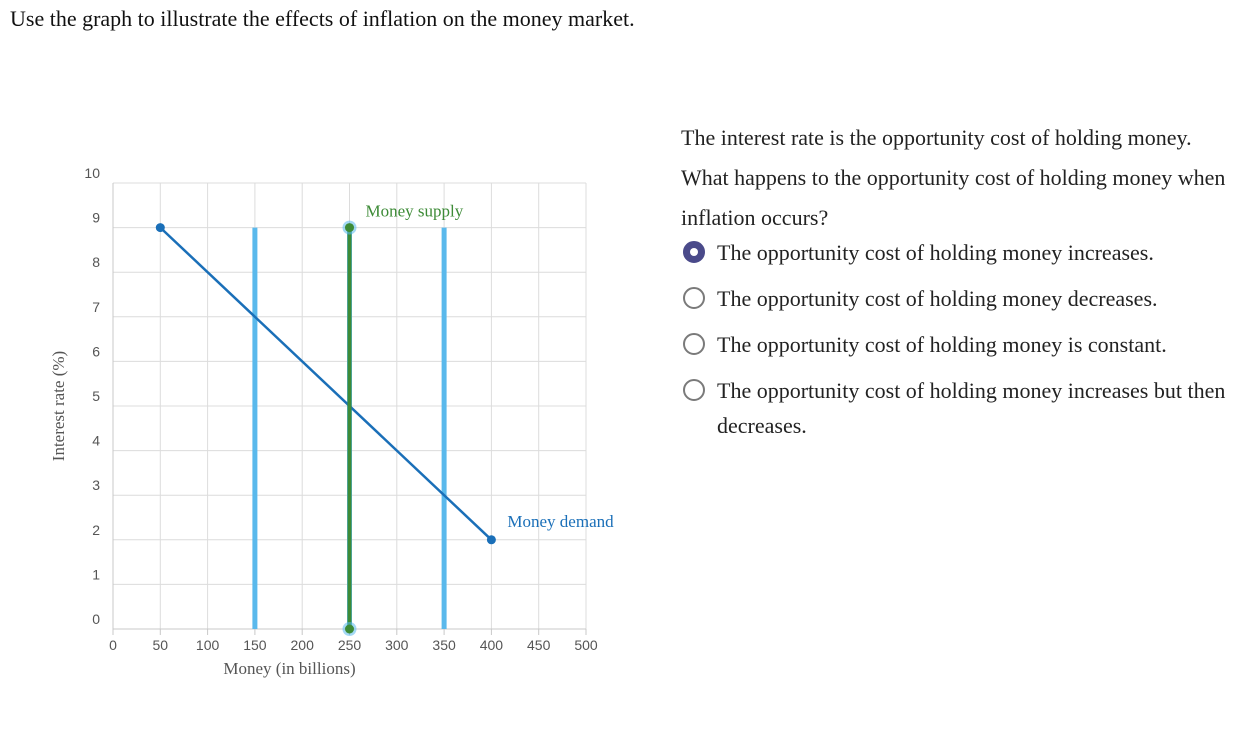  What do you see at coordinates (96, 530) in the screenshot?
I see `y-tick-label: 2` at bounding box center [96, 530].